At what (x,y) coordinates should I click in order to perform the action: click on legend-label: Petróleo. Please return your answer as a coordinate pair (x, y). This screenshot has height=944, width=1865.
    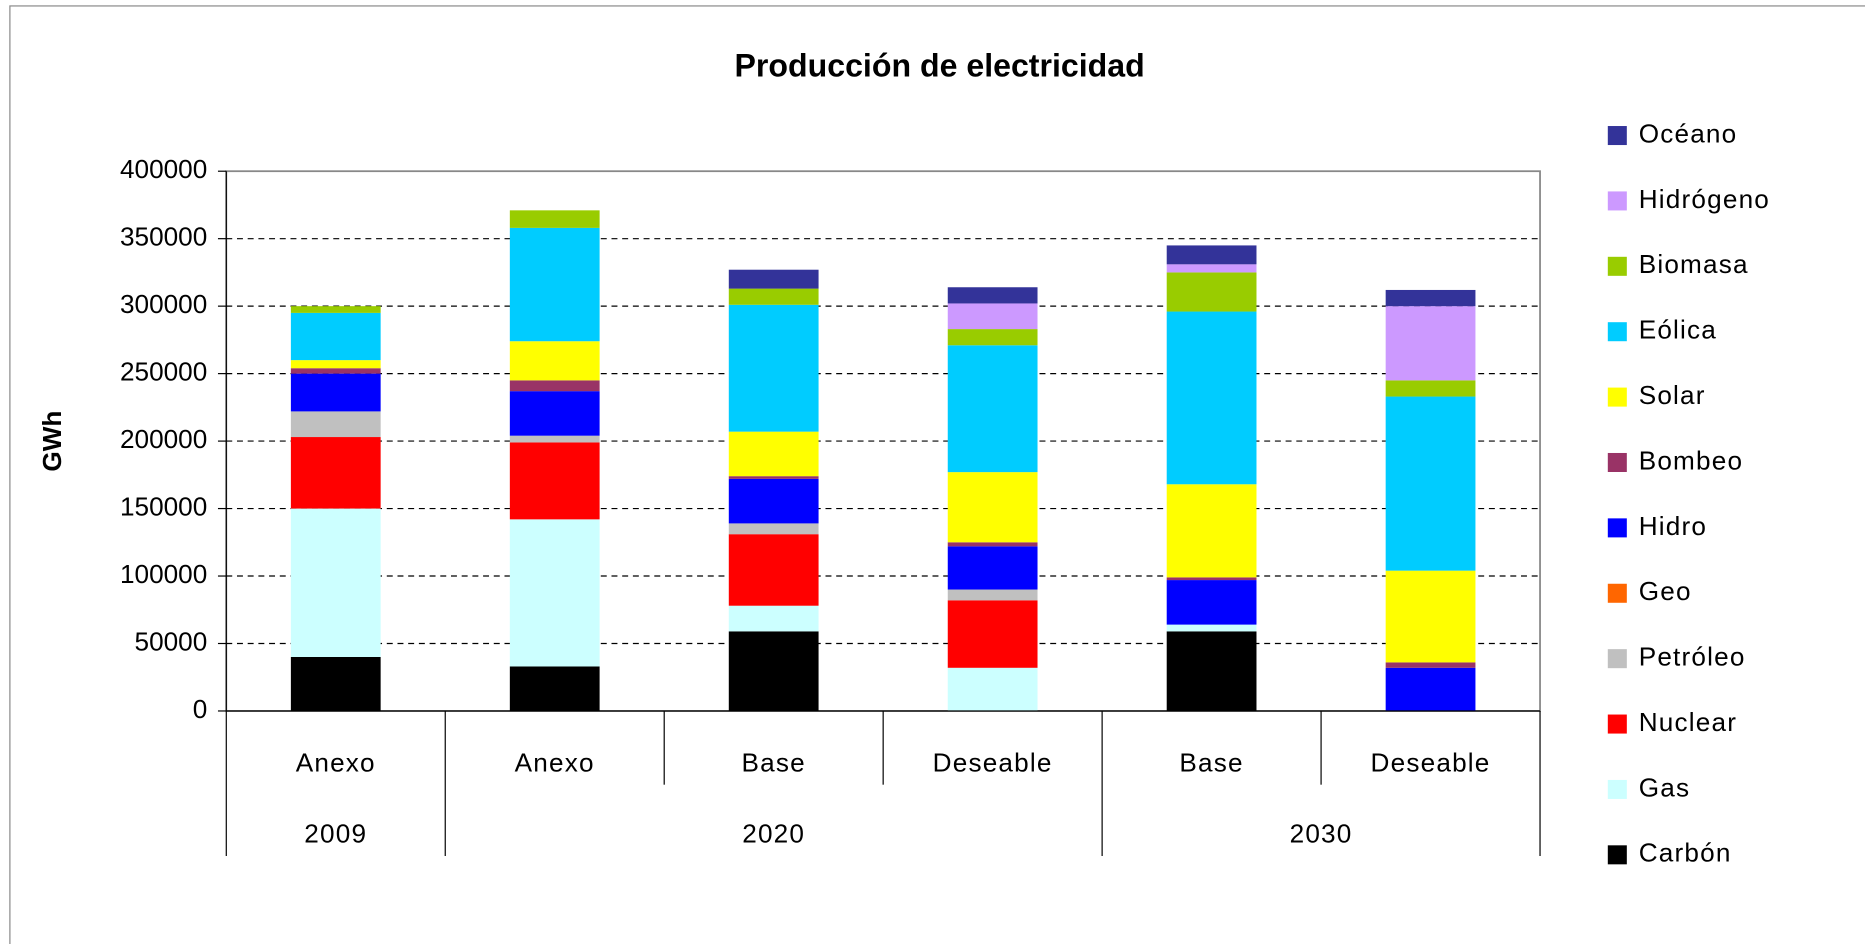
    Looking at the image, I should click on (1692, 657).